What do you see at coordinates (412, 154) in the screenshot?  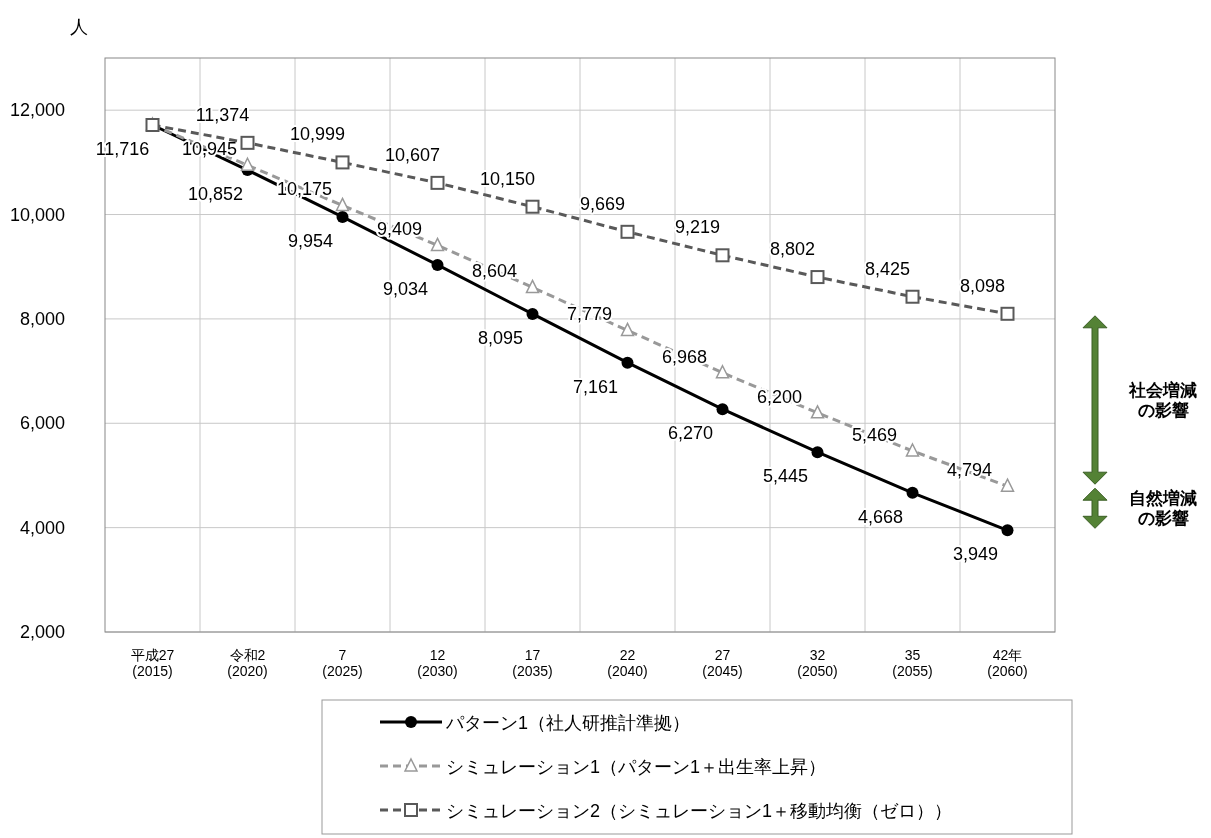 I see `data-label: 10,607` at bounding box center [412, 154].